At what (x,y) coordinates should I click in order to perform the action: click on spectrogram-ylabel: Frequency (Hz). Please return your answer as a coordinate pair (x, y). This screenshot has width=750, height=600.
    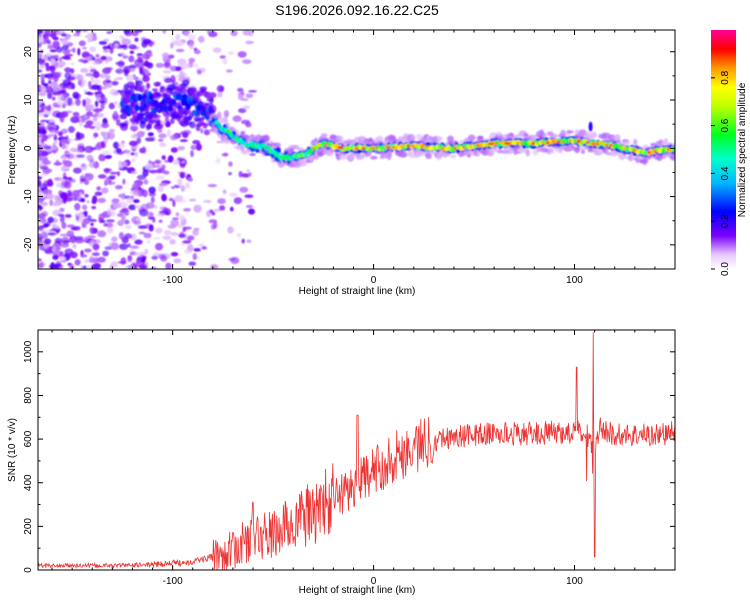
    Looking at the image, I should click on (12, 150).